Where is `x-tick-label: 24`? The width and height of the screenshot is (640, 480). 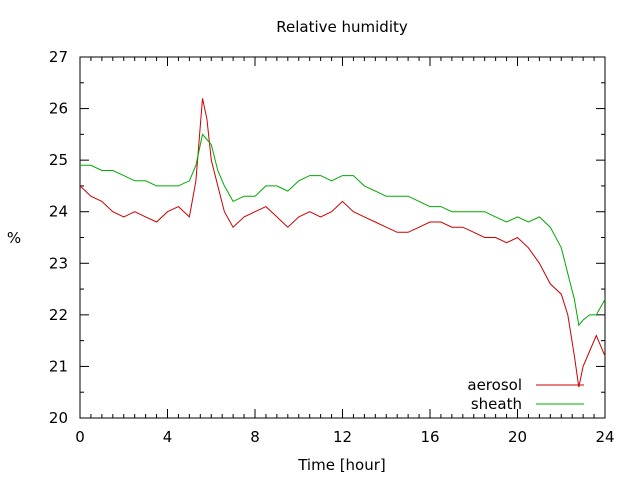
x-tick-label: 24 is located at coordinates (604, 437).